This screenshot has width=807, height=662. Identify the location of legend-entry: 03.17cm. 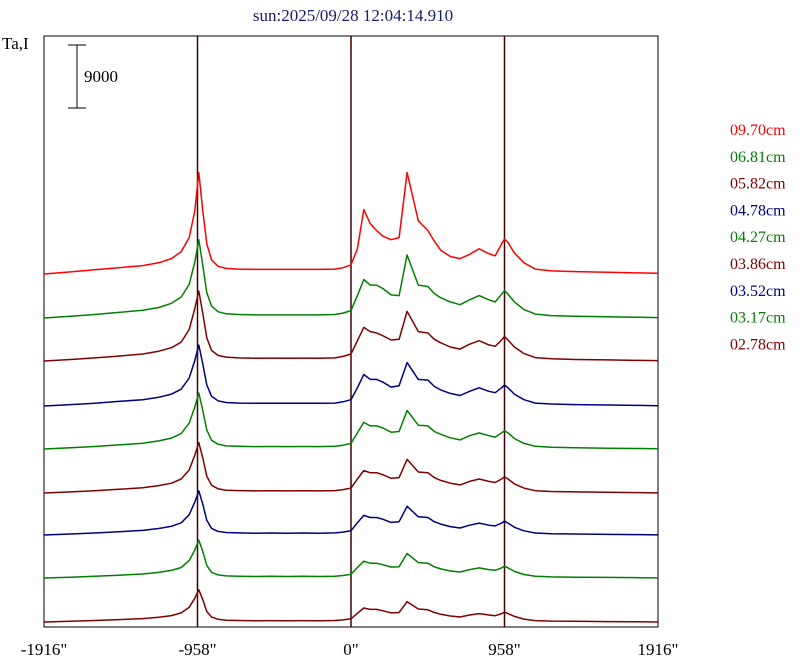
(758, 318).